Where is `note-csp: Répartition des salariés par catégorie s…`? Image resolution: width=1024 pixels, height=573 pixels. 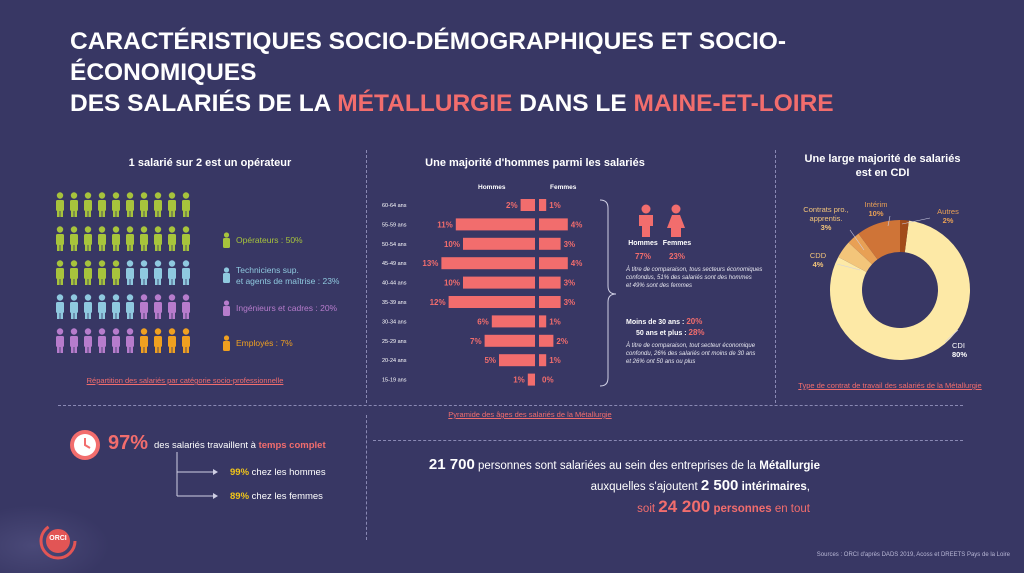
note-csp: Répartition des salariés par catégorie s… is located at coordinates (185, 380).